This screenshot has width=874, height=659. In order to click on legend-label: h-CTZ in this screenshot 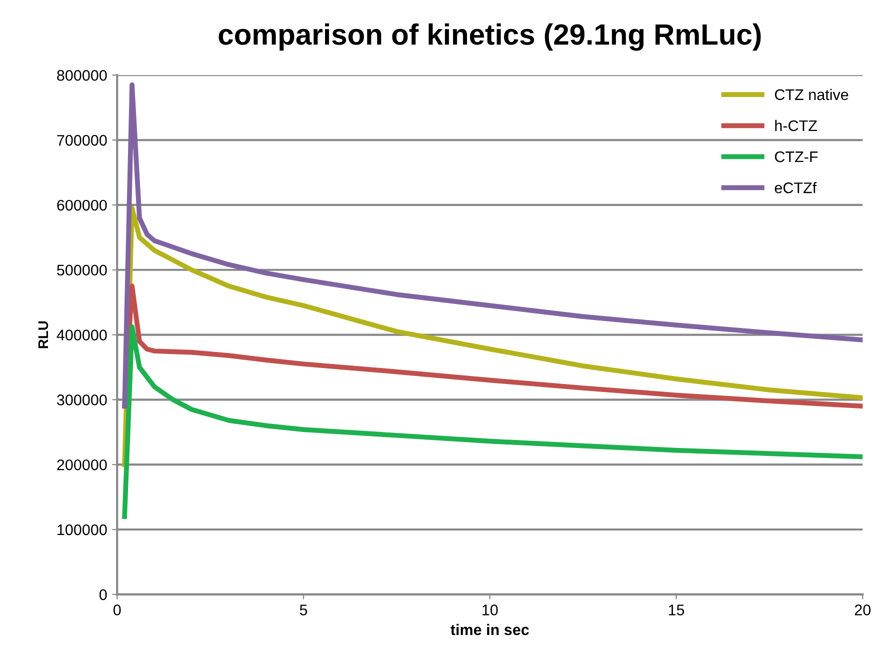, I will do `click(796, 126)`.